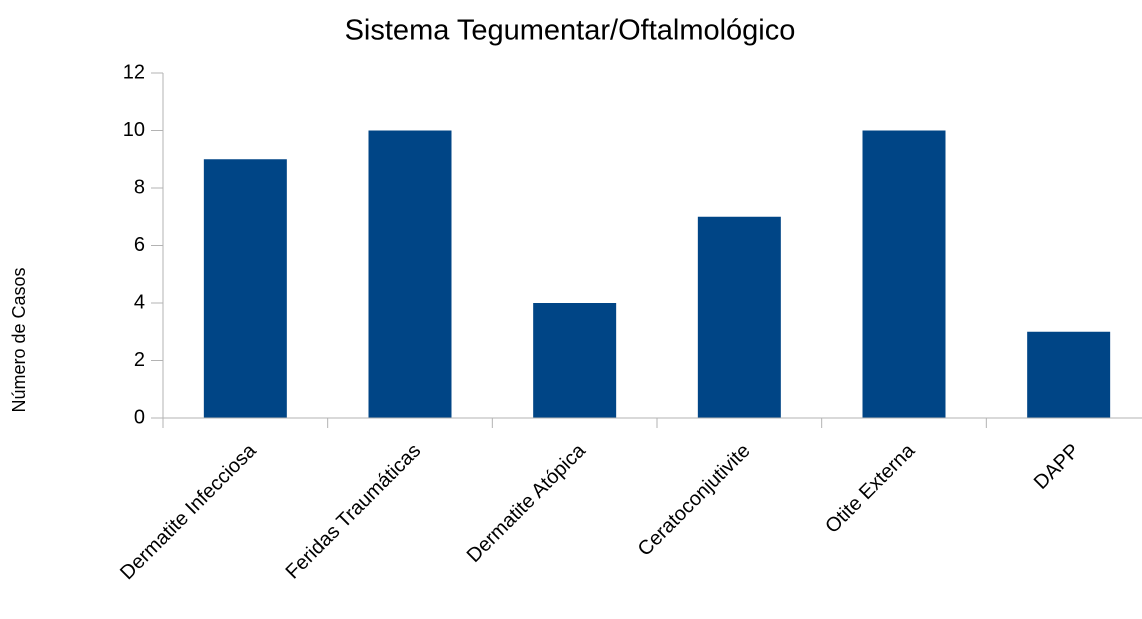  I want to click on y-tick-label: 0, so click(139, 417).